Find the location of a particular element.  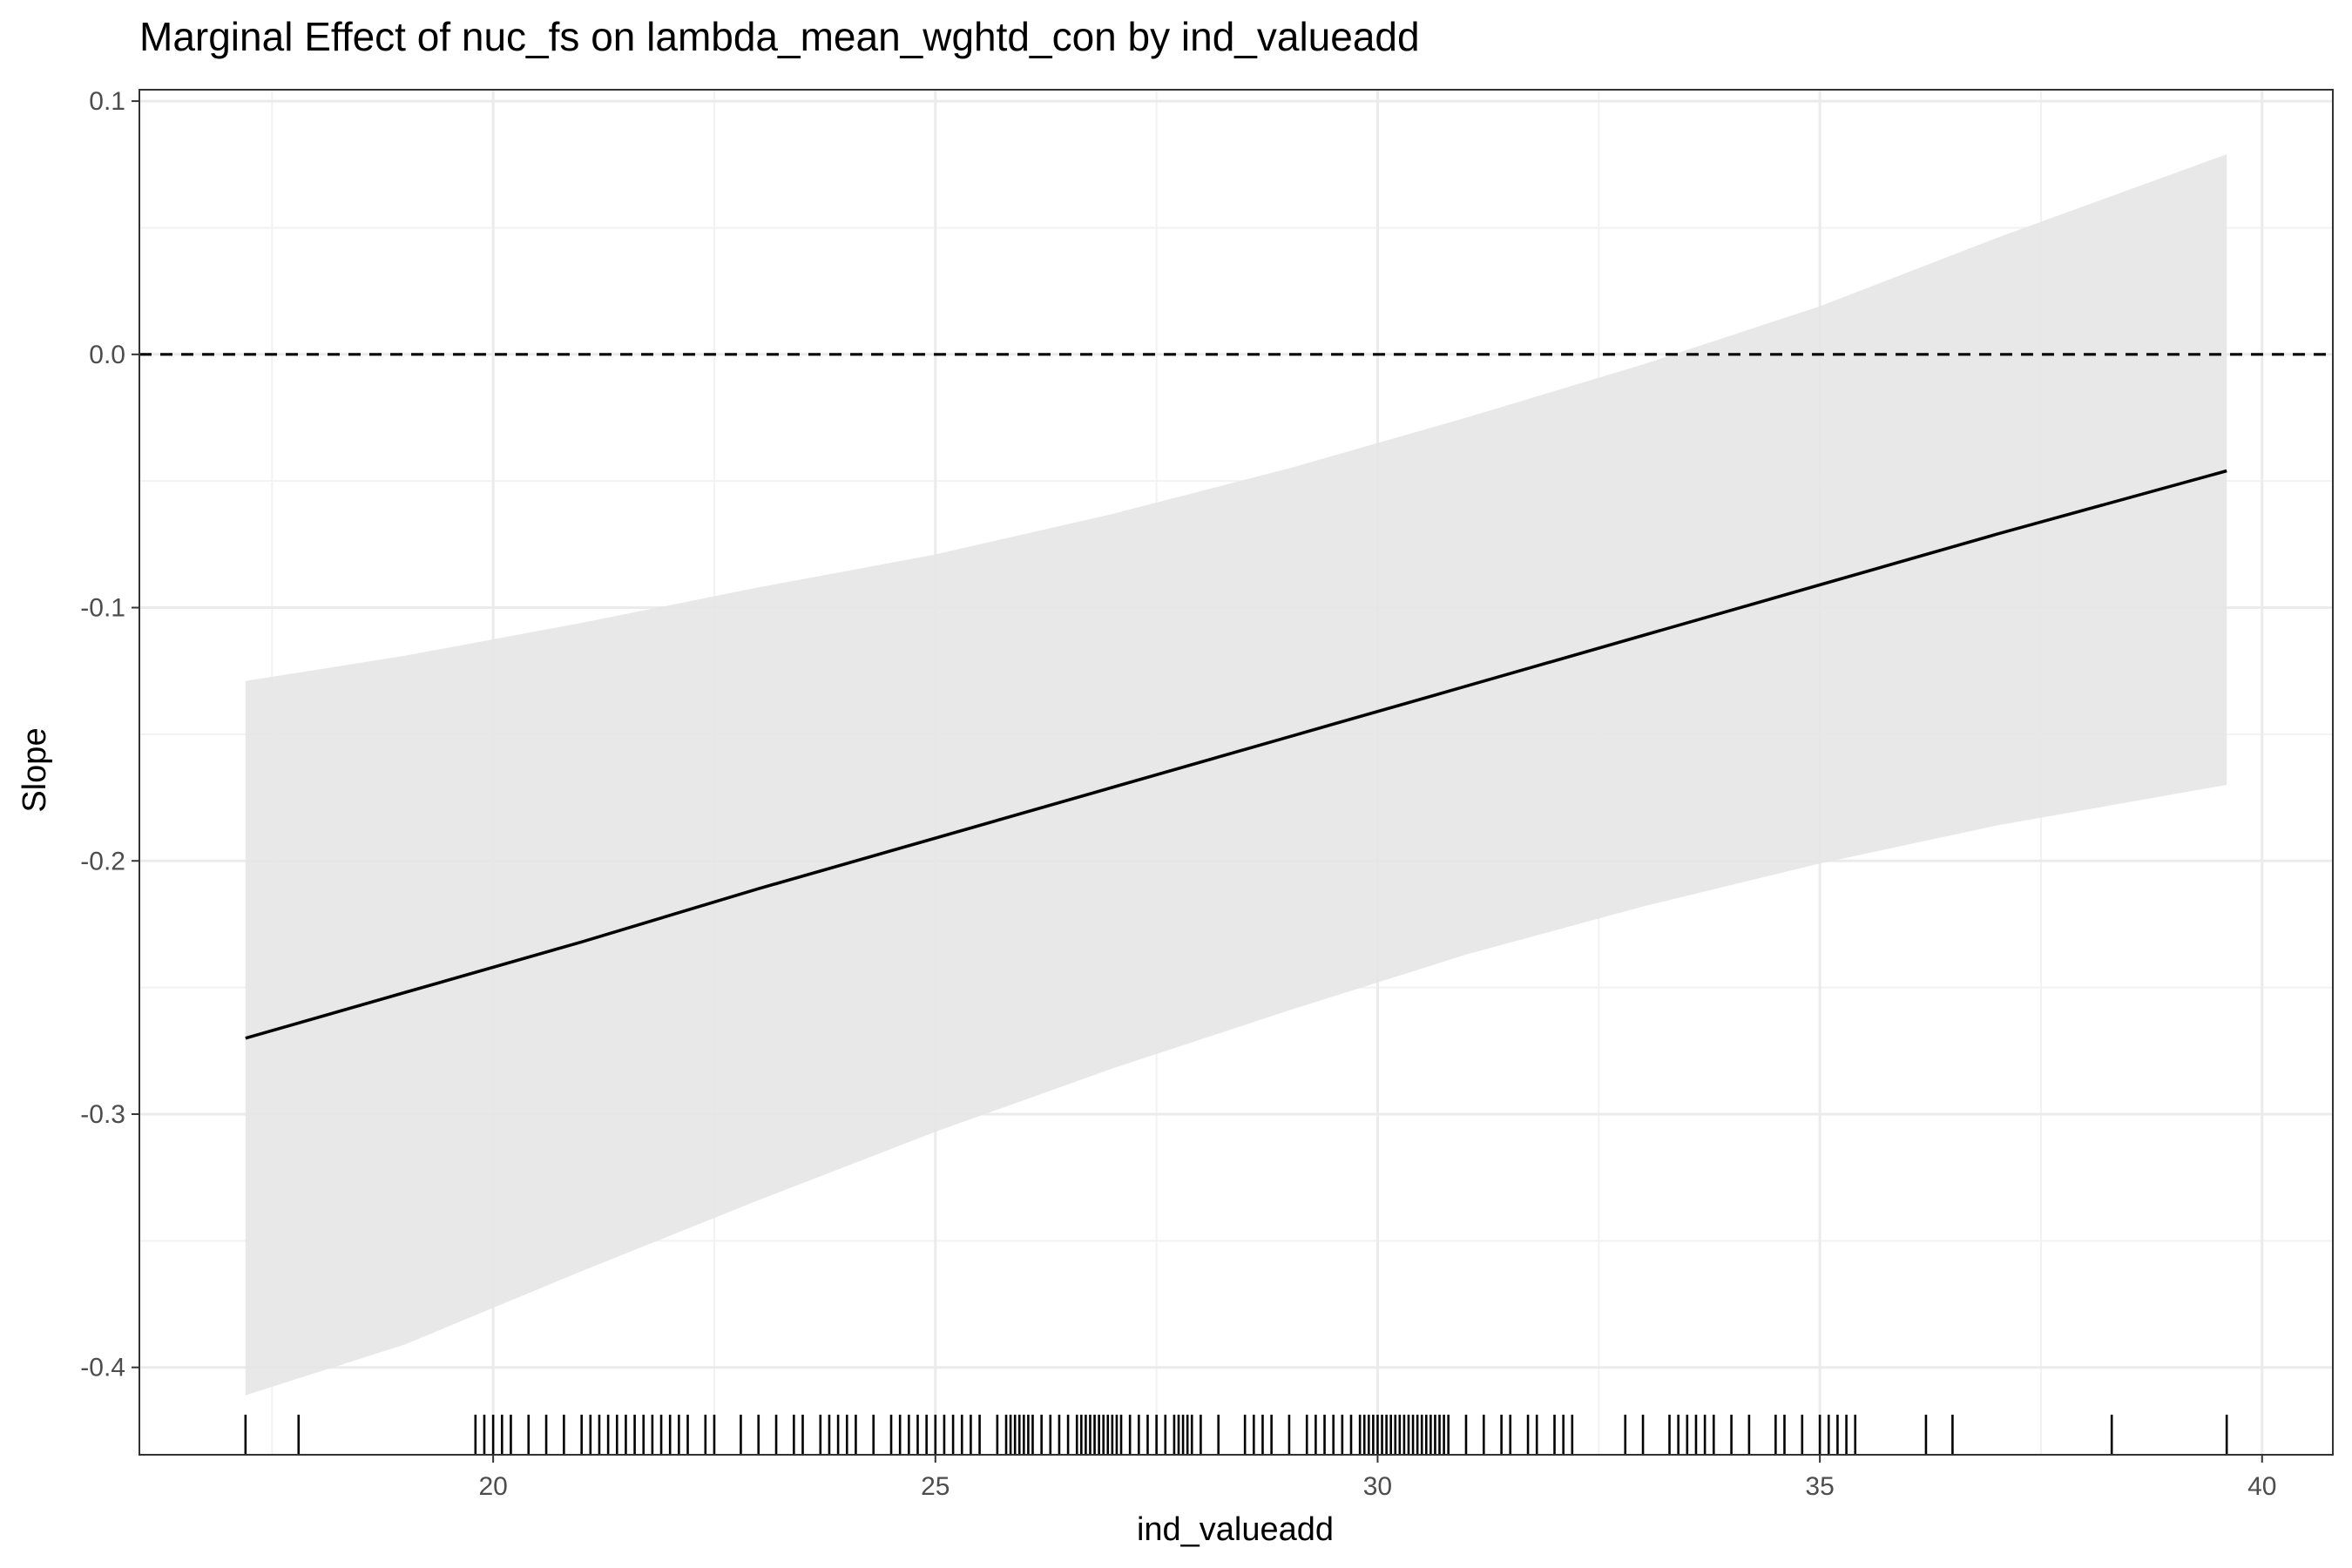

y-tick-label: 0.1 is located at coordinates (107, 101).